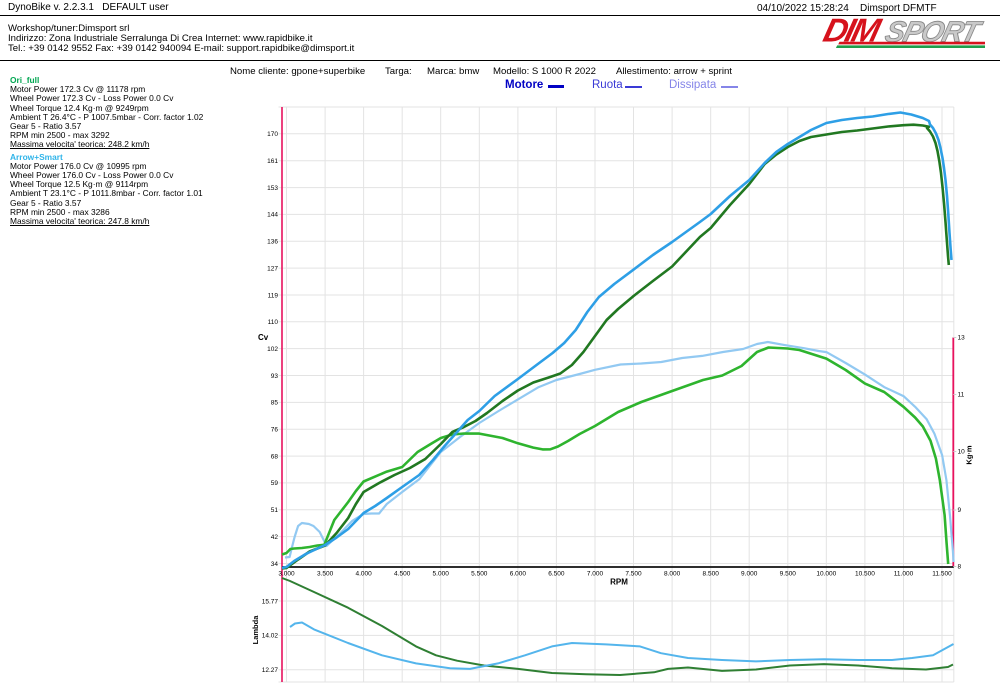 This screenshot has height=686, width=1000. I want to click on svg-text: 127, so click(272, 268).